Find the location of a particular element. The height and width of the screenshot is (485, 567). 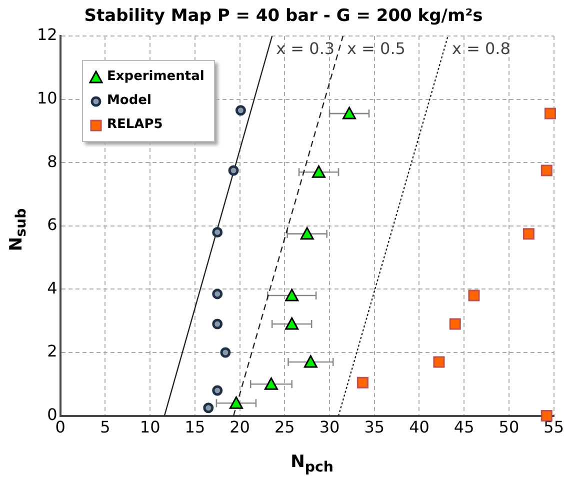

x-tick-label: 20 is located at coordinates (240, 427).